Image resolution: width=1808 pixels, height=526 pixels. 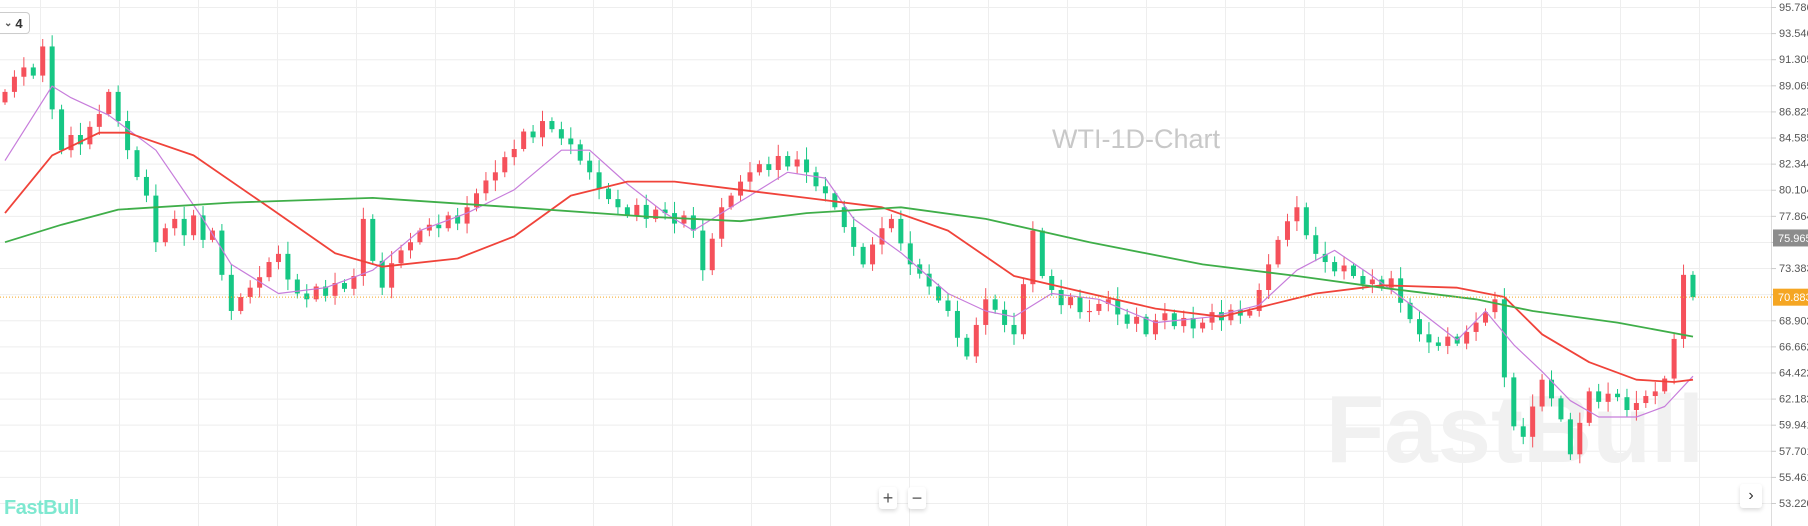 I want to click on minus-icon: −, so click(x=917, y=498).